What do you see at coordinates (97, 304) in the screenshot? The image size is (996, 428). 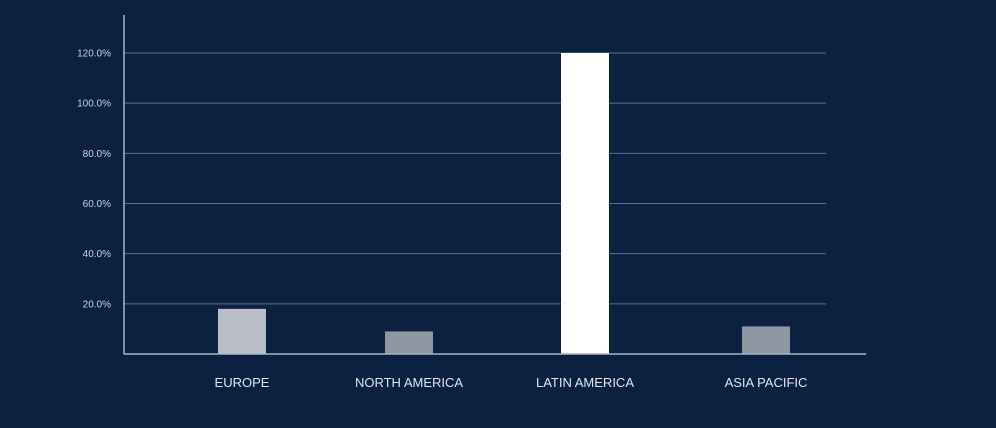 I see `y-tick-label: 20.0%` at bounding box center [97, 304].